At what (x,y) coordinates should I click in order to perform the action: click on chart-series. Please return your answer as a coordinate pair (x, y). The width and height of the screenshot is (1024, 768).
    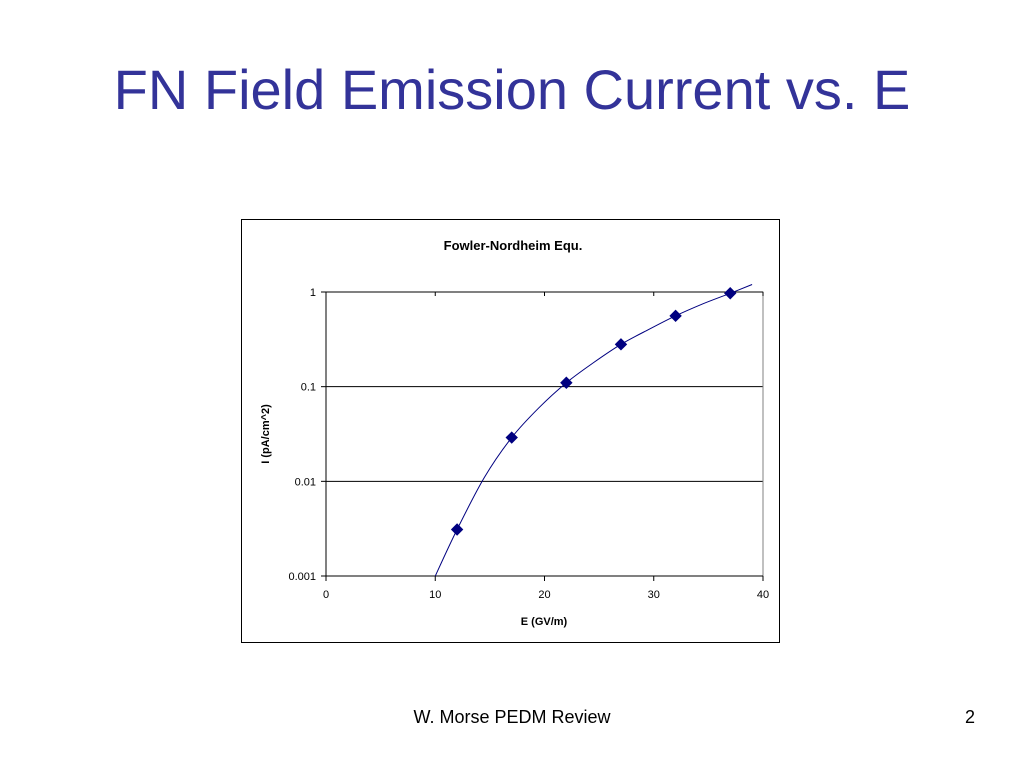
    Looking at the image, I should click on (593, 430).